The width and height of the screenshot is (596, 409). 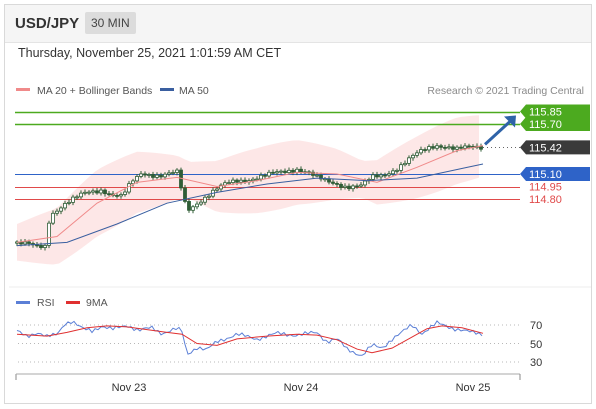 I want to click on timeframe-badge: 30 MIN, so click(x=110, y=23).